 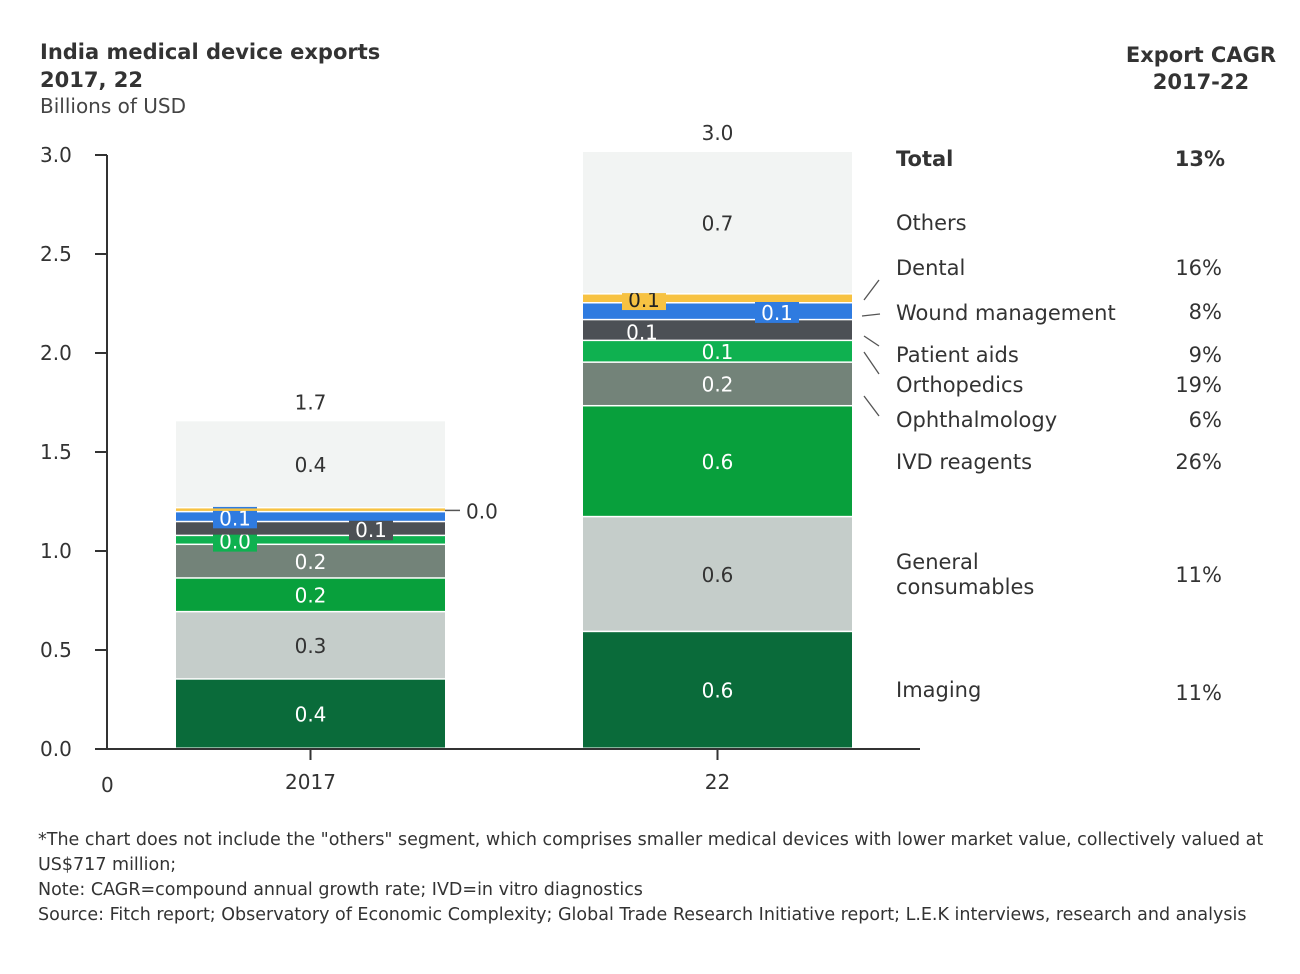 What do you see at coordinates (56, 650) in the screenshot?
I see `y-tick-label: 0.5` at bounding box center [56, 650].